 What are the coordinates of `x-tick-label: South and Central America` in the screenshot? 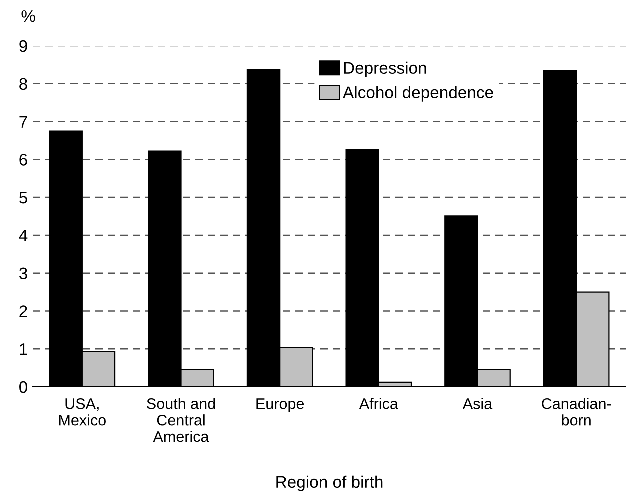 It's located at (181, 420).